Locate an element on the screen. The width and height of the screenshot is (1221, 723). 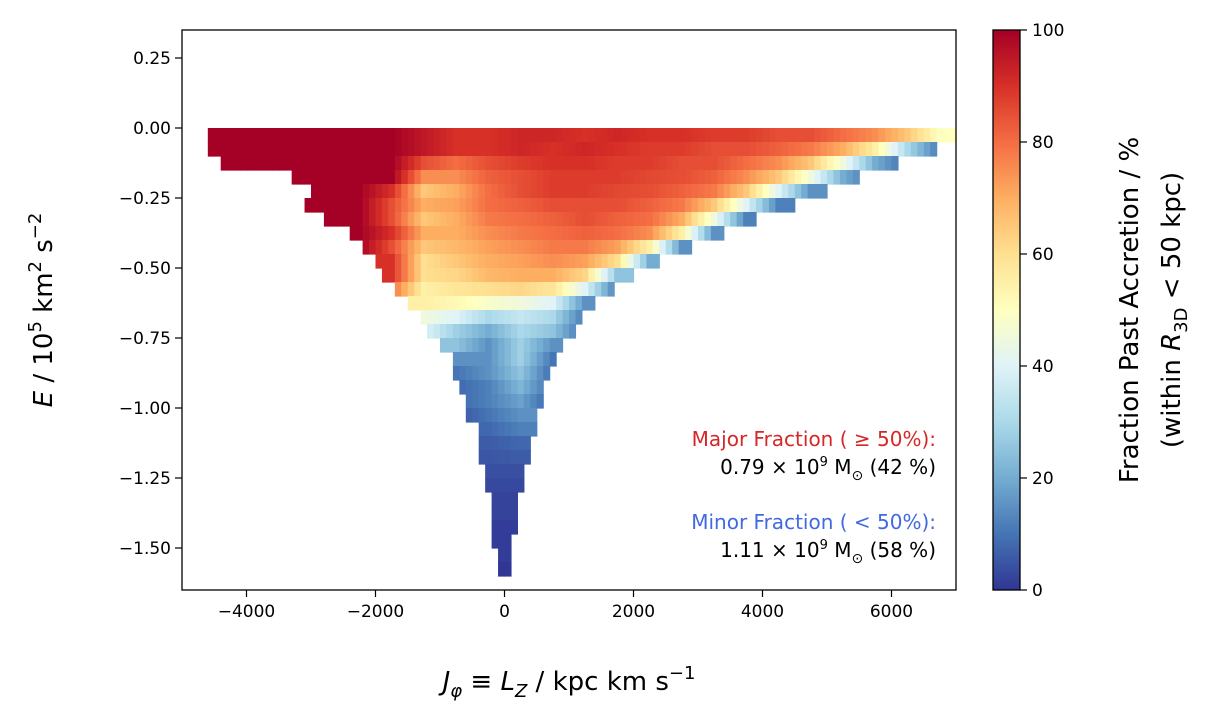
x-tick-label: 6000 is located at coordinates (891, 612).